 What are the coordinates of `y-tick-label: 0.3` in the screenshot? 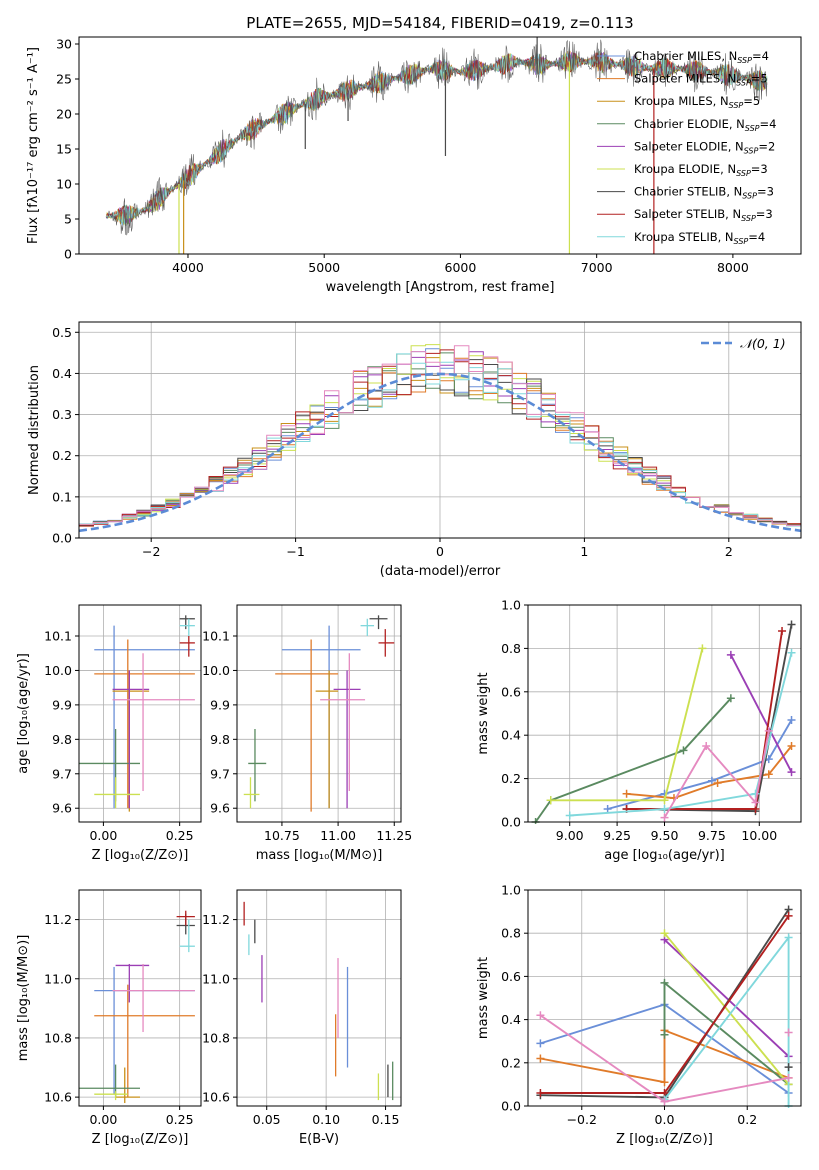 It's located at (62, 414).